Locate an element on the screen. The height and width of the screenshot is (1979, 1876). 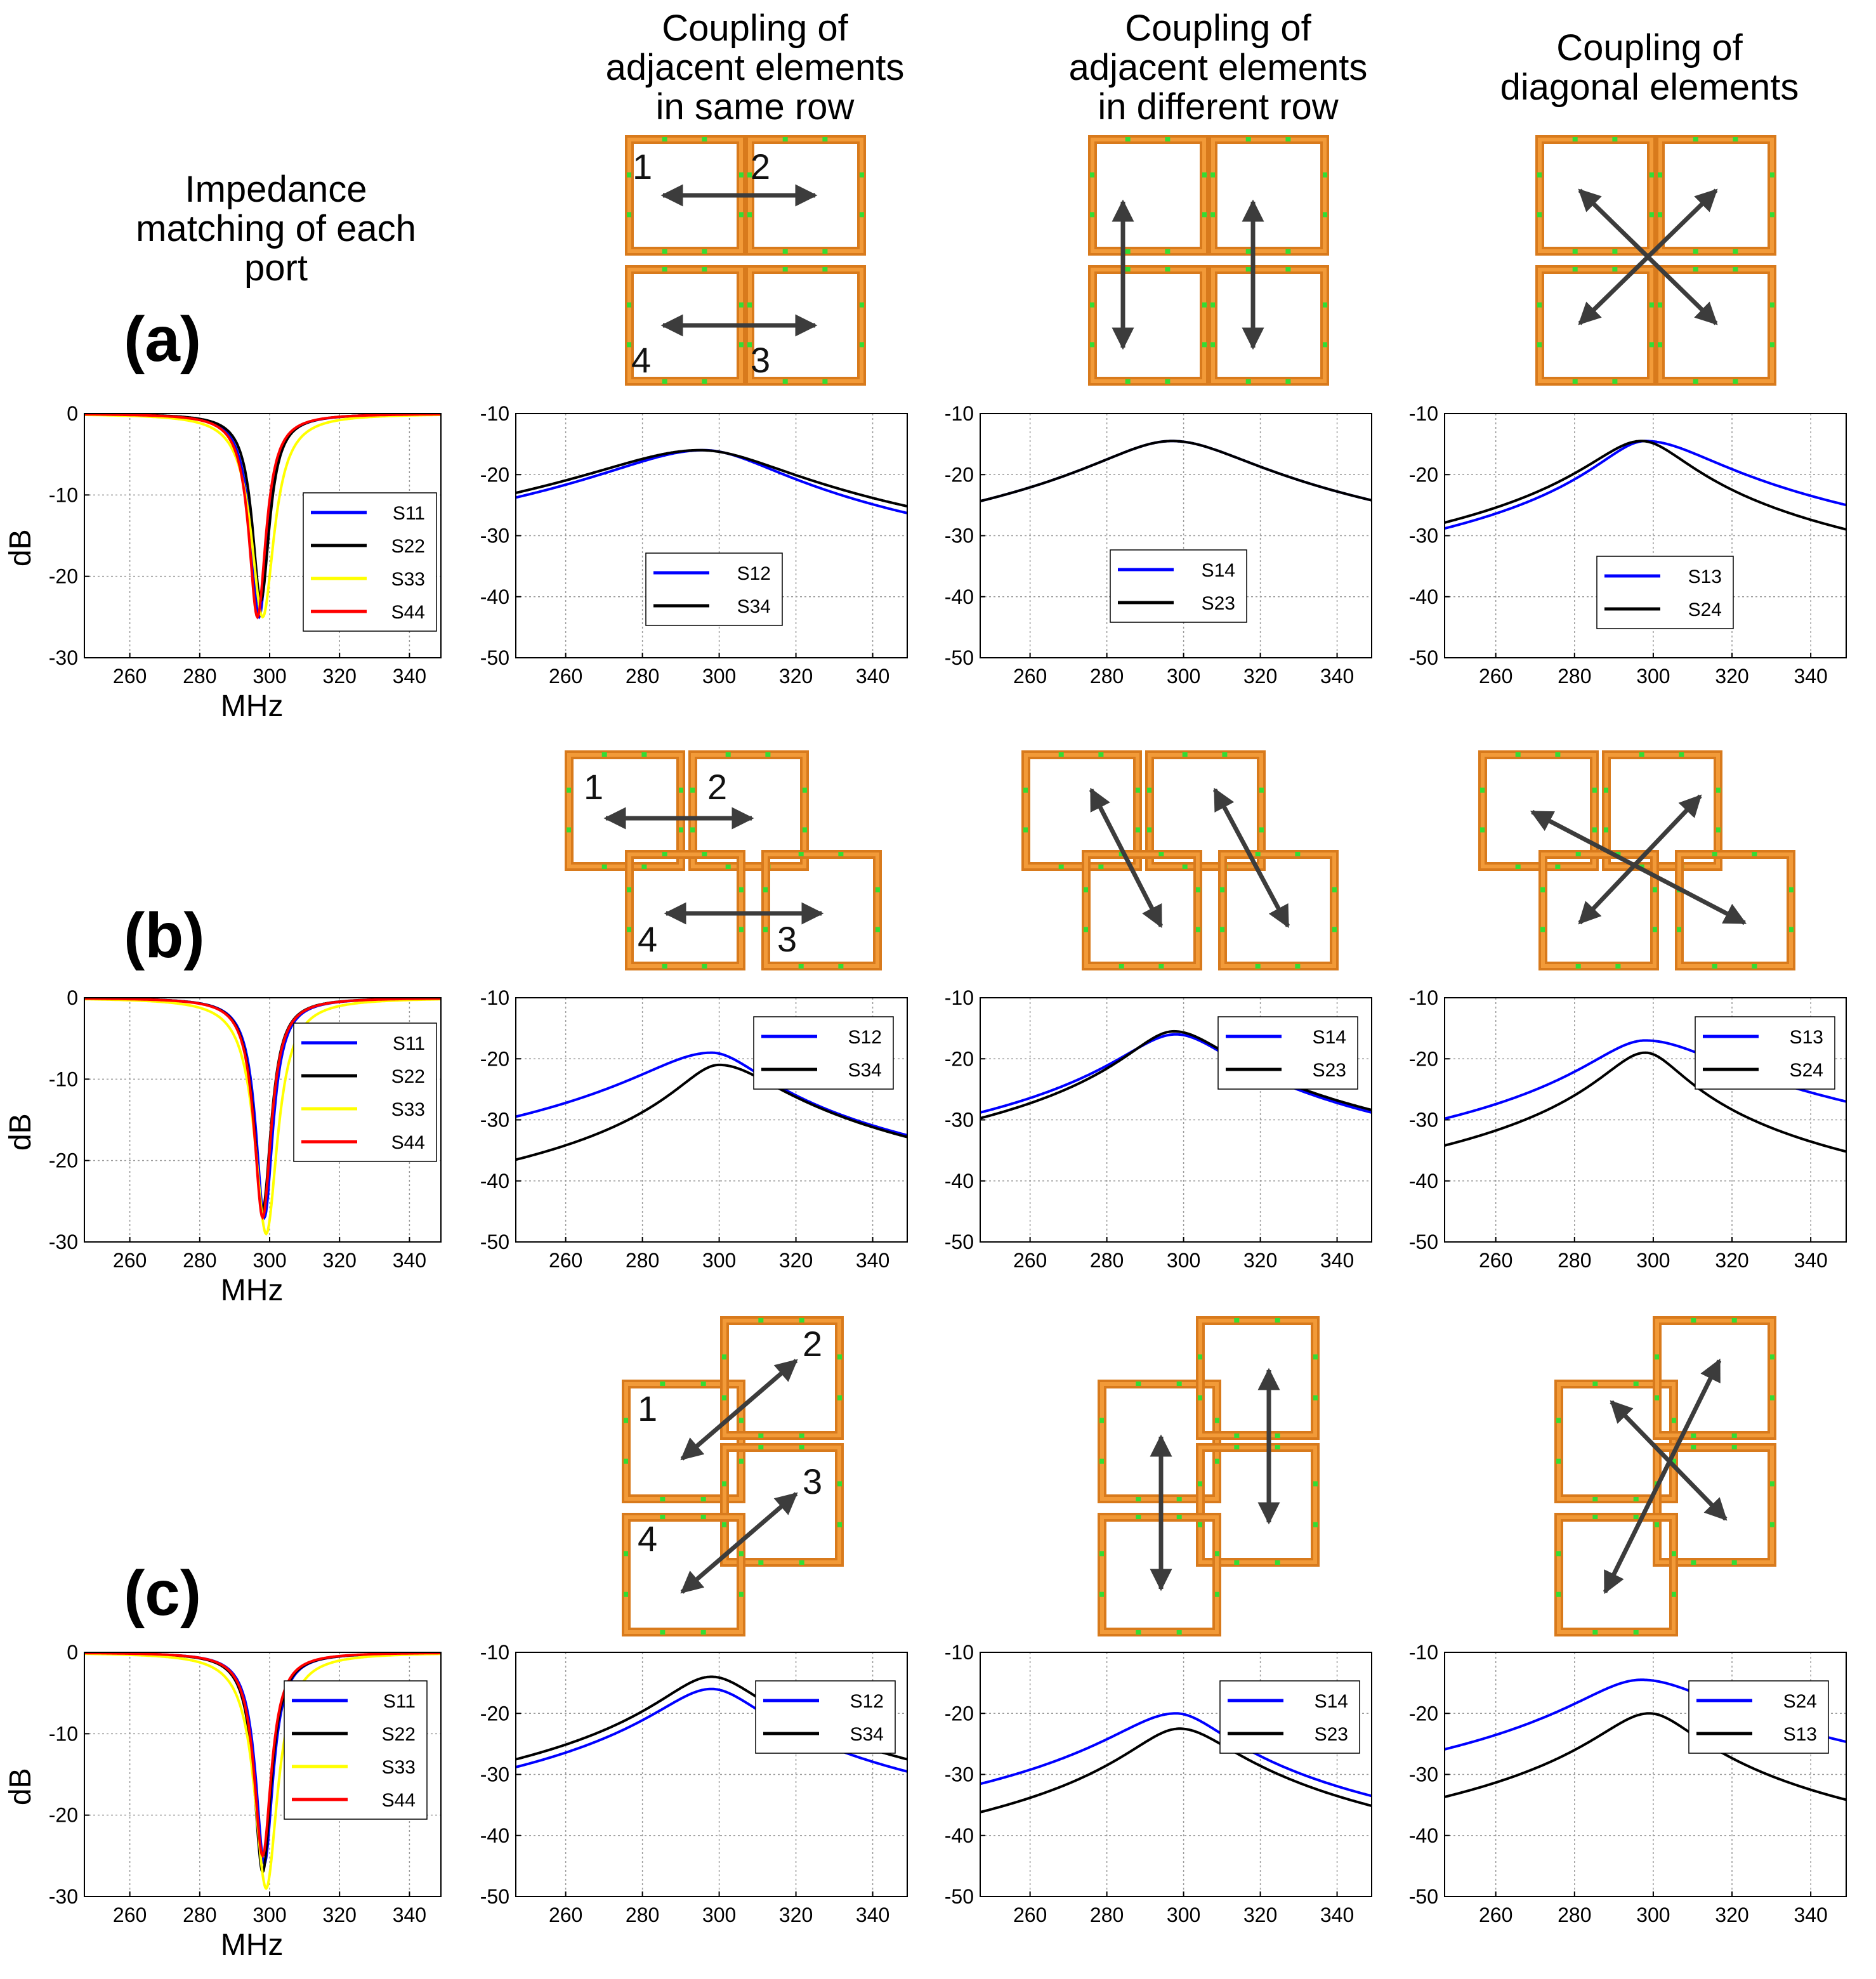
chart-a3: 260 280 300 320 340 -10 -20 -30 -40 -50 S13 S24 is located at coordinates (1628, 545).